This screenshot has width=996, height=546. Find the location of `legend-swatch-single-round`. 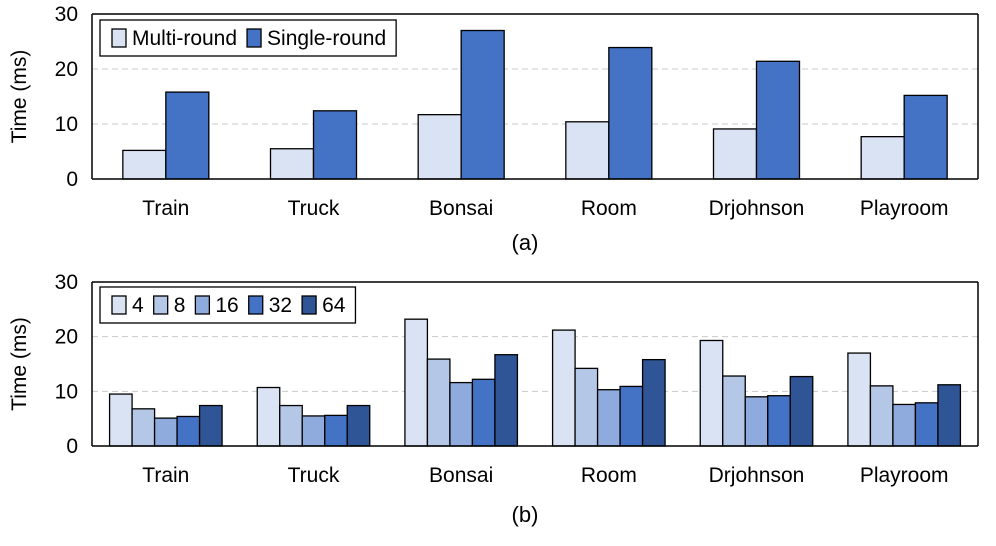

legend-swatch-single-round is located at coordinates (254, 38).